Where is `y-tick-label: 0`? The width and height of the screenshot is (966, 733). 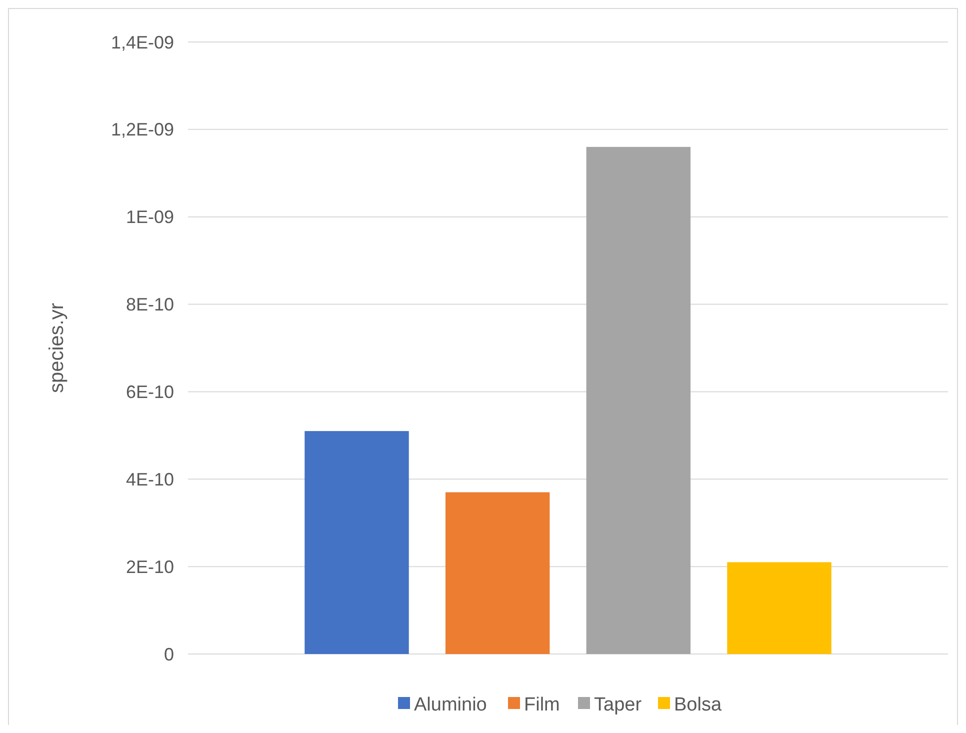 y-tick-label: 0 is located at coordinates (169, 654).